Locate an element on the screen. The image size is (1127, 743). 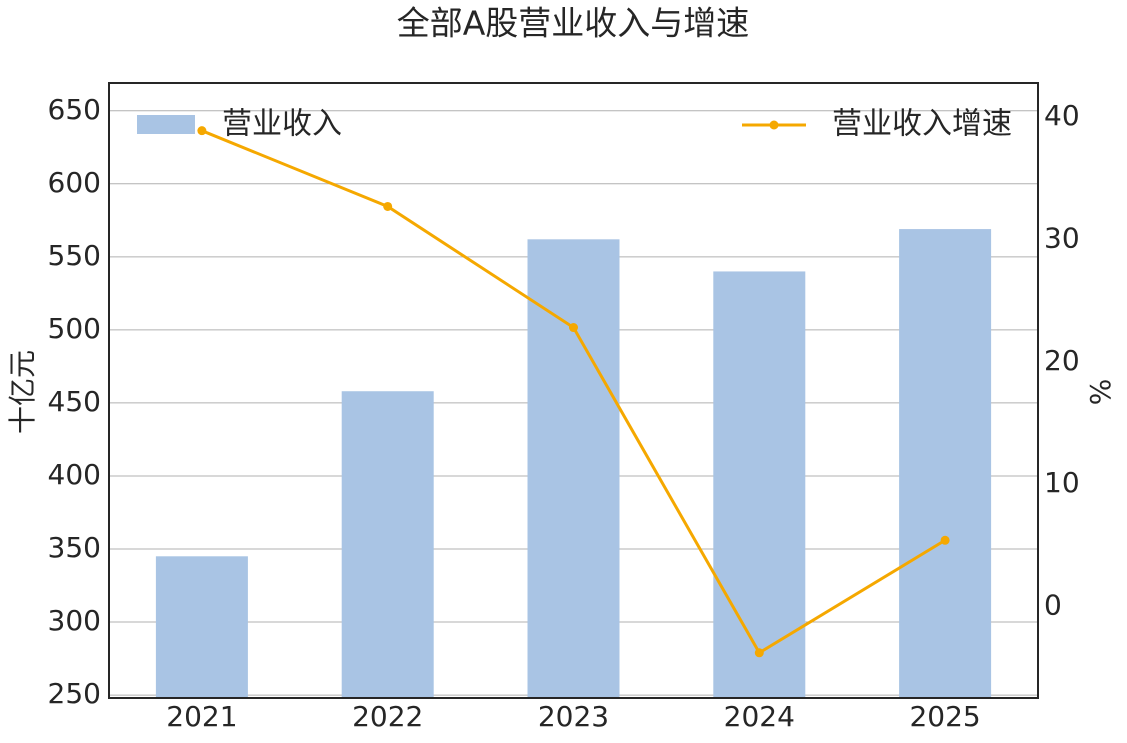
y-tick-label: 600 is located at coordinates (74, 182).